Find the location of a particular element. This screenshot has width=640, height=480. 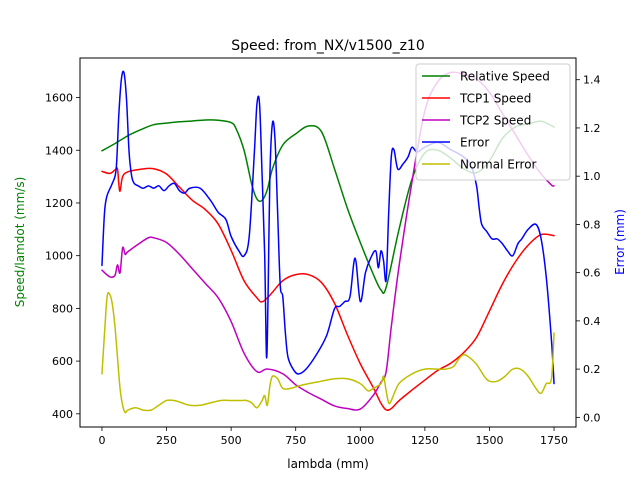

x-tick-label: 750 is located at coordinates (295, 440).